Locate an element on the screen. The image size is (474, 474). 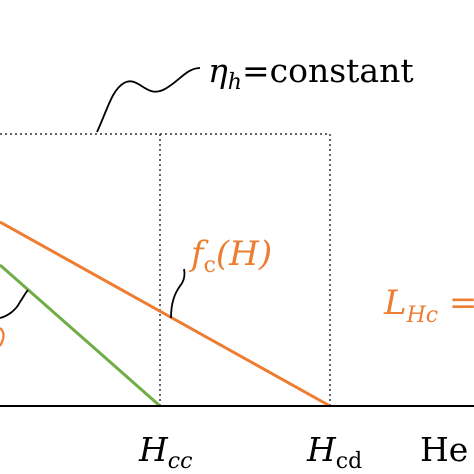
fc-label: fc(H) is located at coordinates (230, 256).